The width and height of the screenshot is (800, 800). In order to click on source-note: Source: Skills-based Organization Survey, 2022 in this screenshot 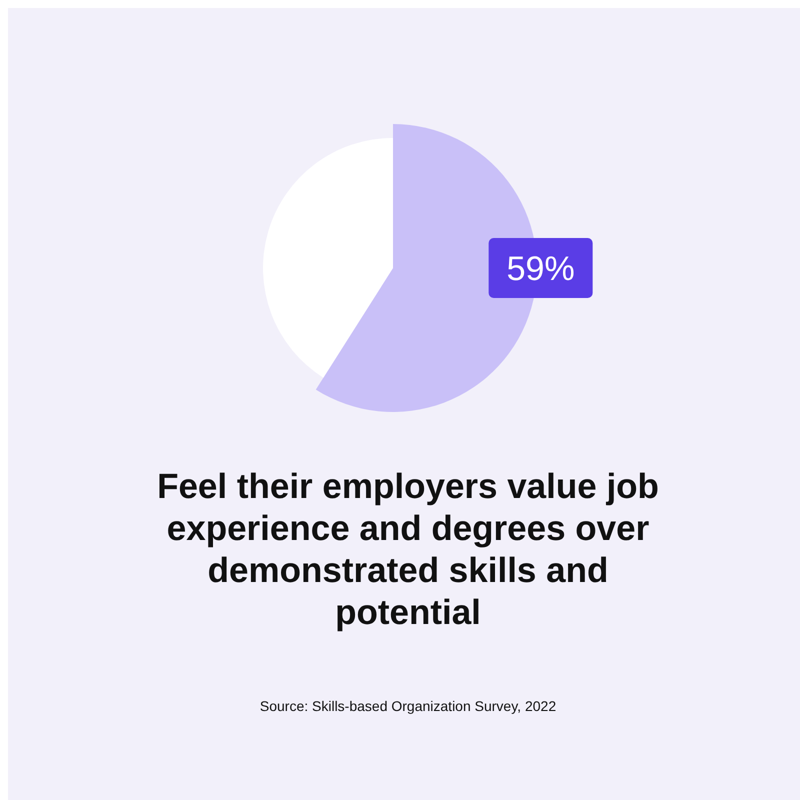, I will do `click(408, 706)`.